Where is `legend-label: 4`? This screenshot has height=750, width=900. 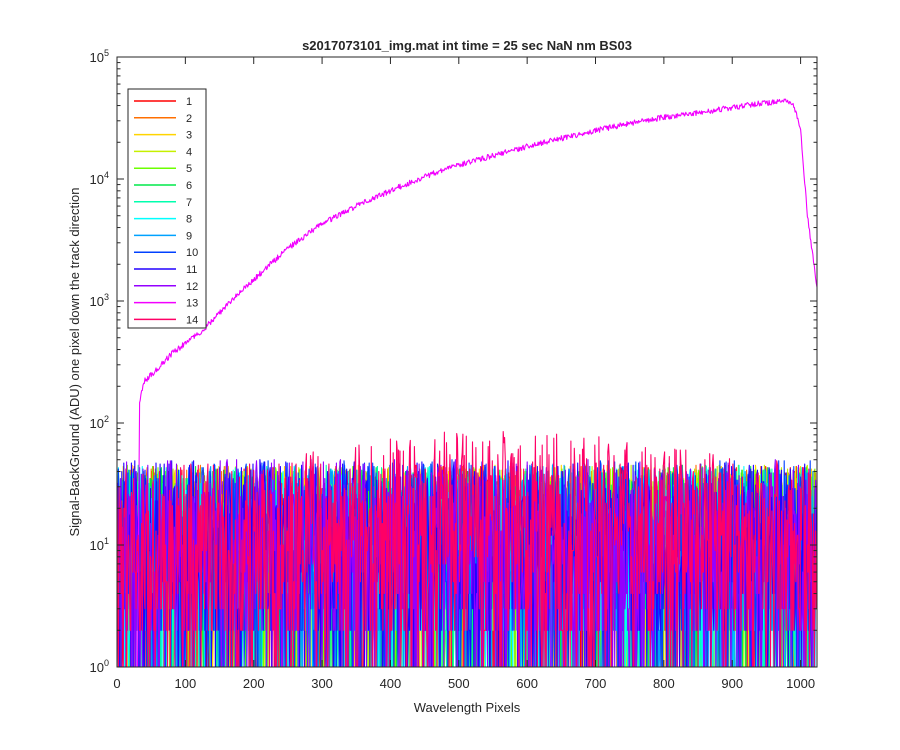
legend-label: 4 is located at coordinates (189, 152).